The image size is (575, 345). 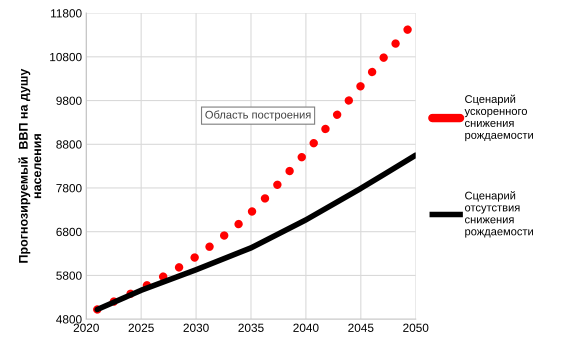 I want to click on x-tick-label: 2020, so click(x=86, y=328).